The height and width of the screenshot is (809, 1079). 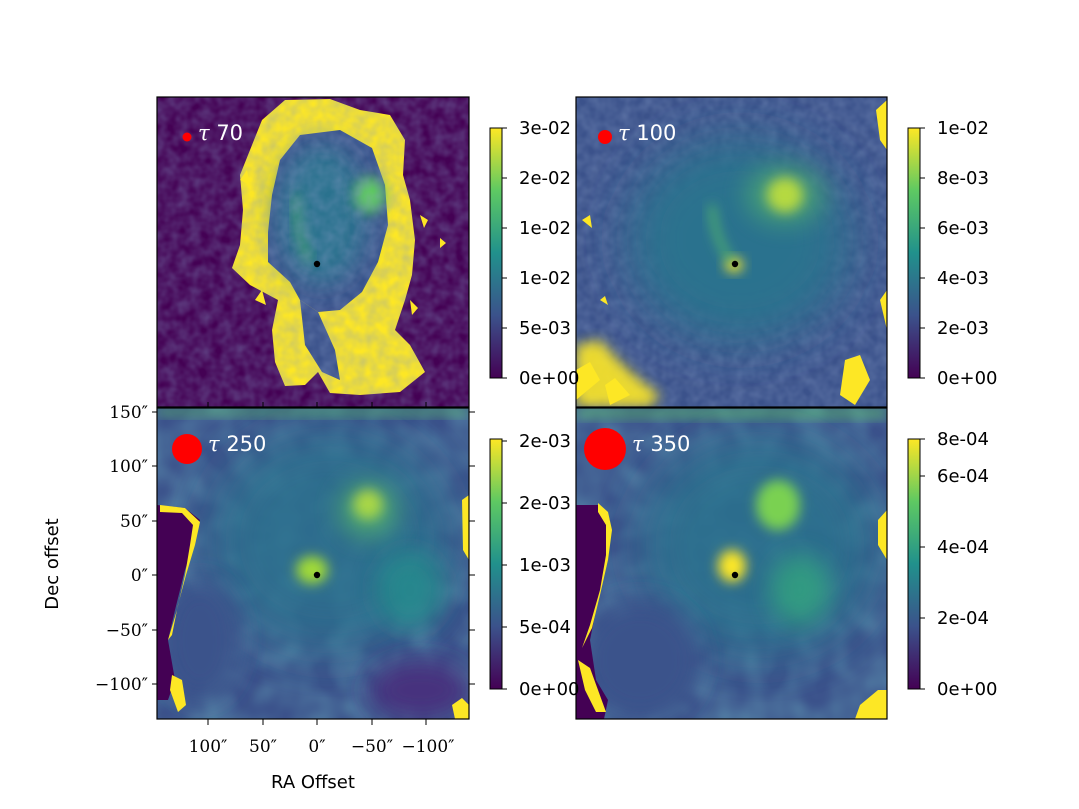 What do you see at coordinates (963, 439) in the screenshot?
I see `colorbar-tick-label: 8e-04` at bounding box center [963, 439].